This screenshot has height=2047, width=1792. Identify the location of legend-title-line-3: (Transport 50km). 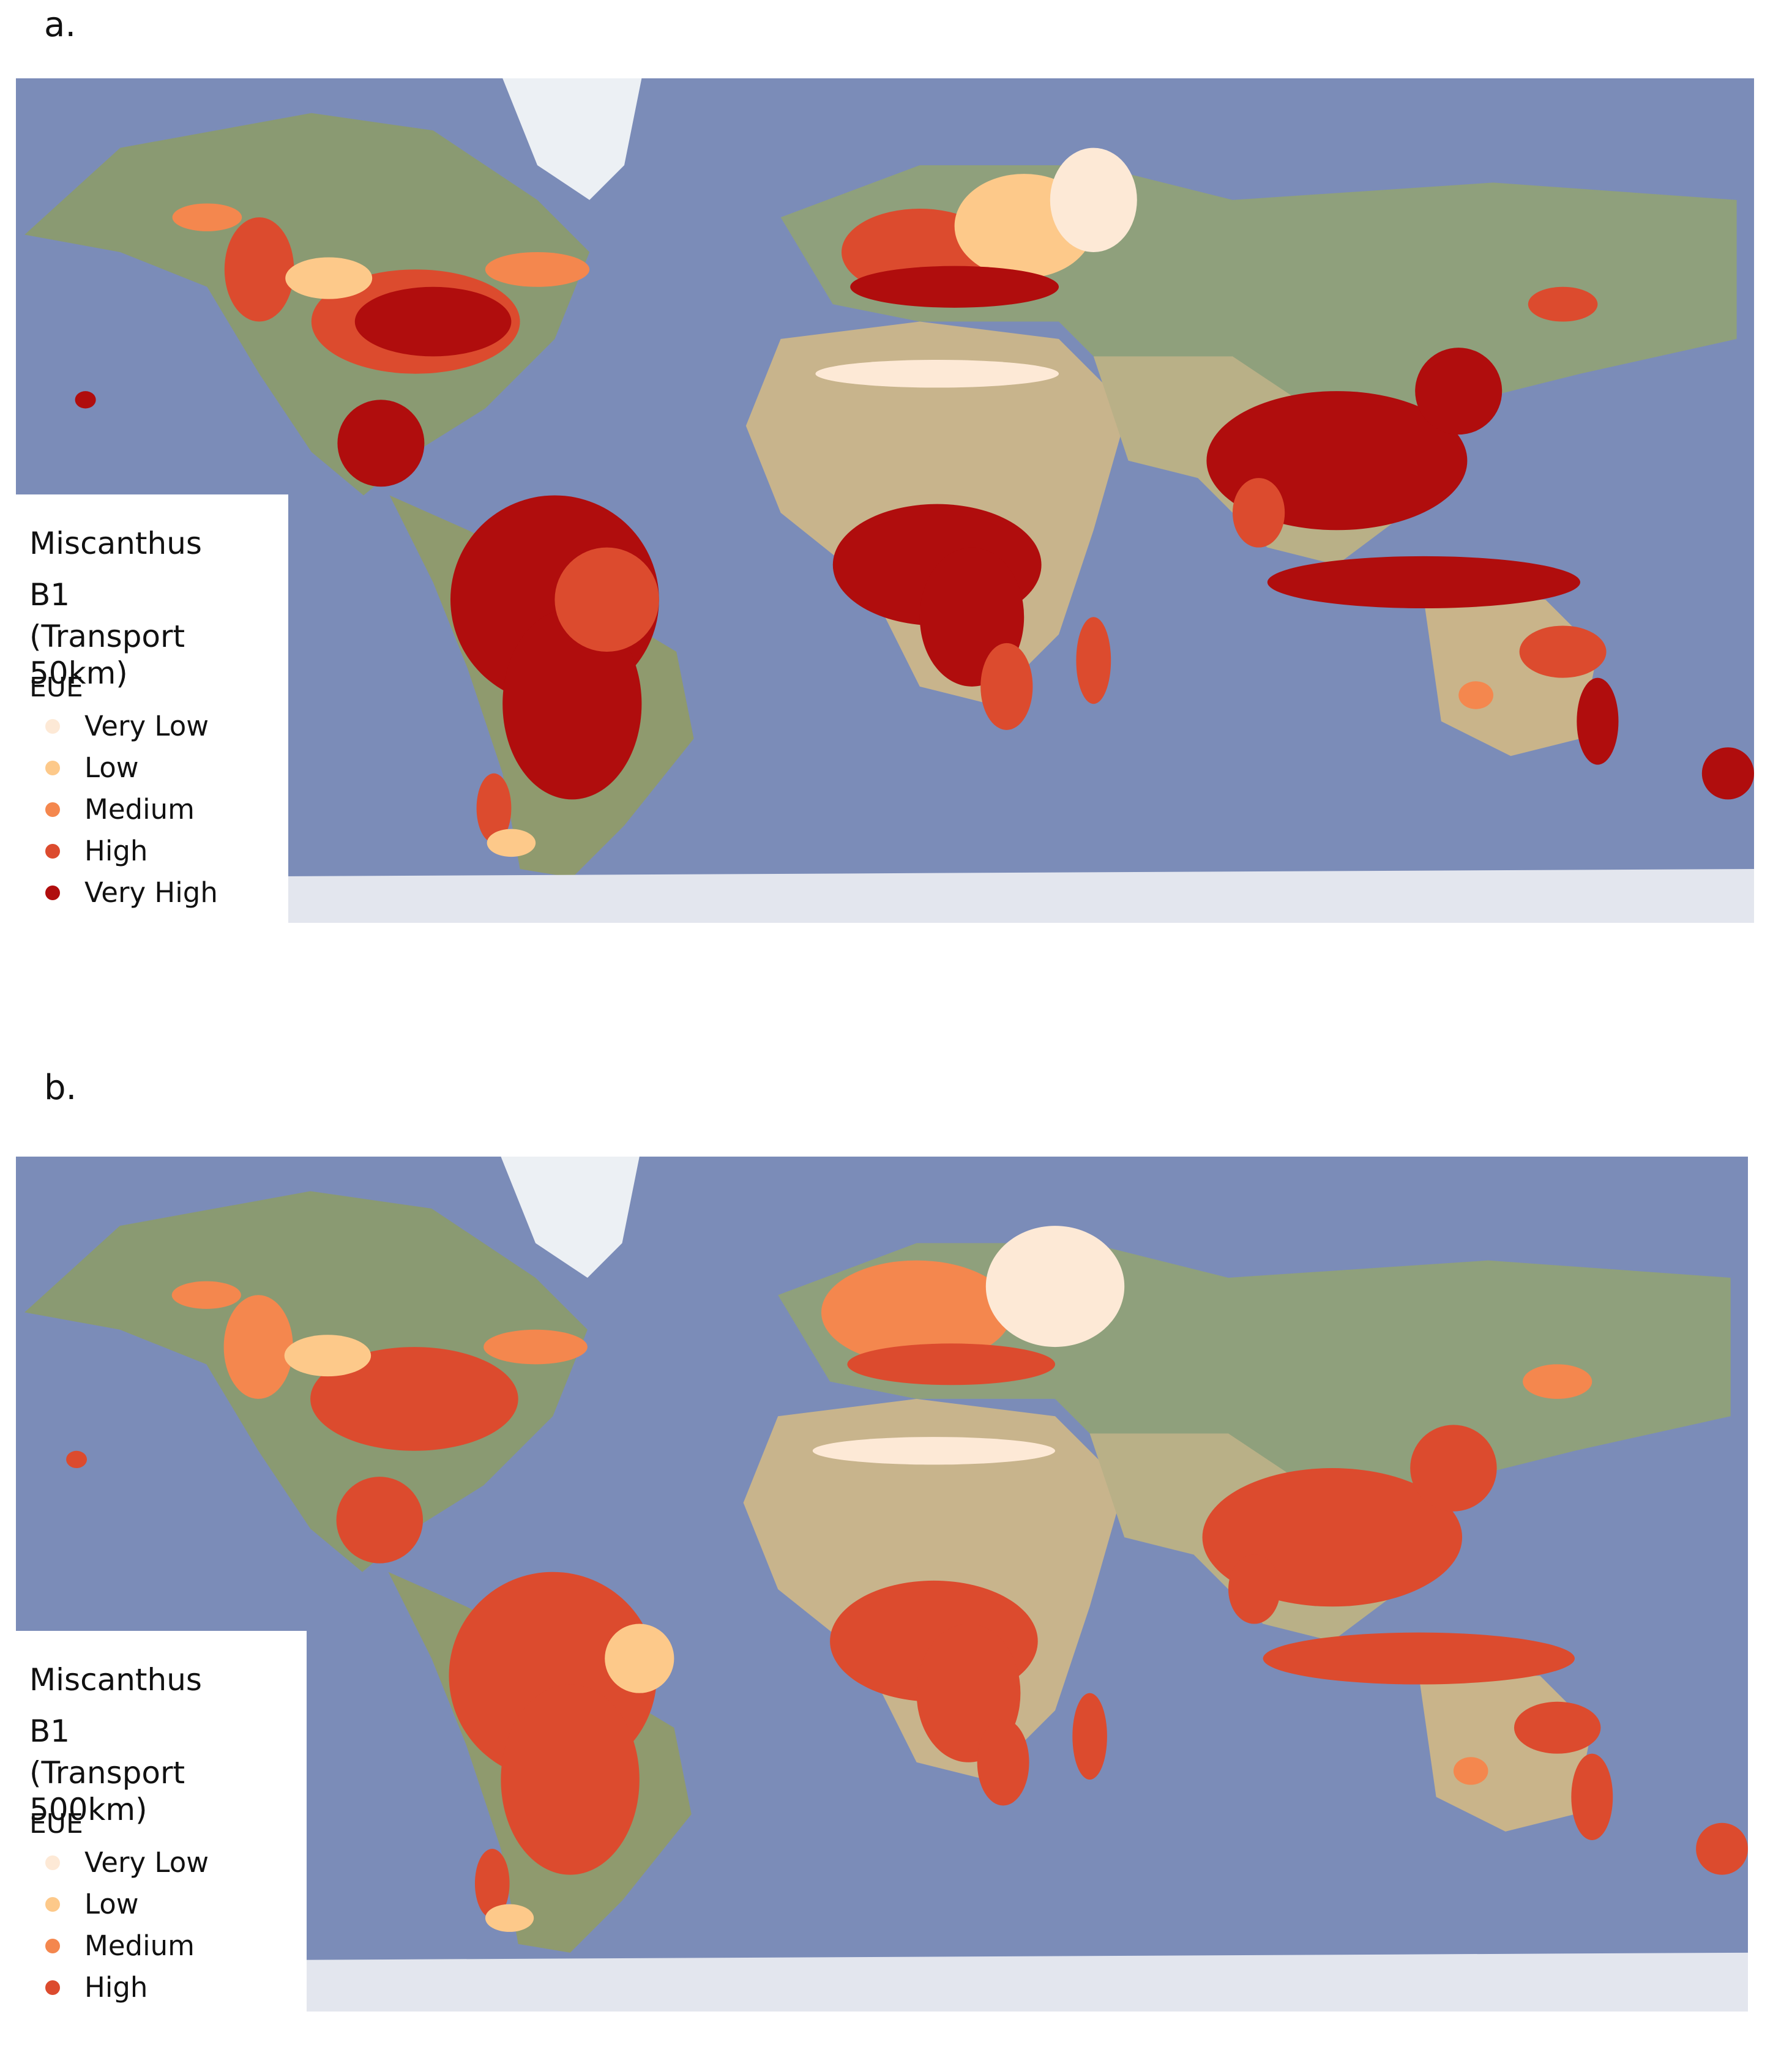
(107, 655).